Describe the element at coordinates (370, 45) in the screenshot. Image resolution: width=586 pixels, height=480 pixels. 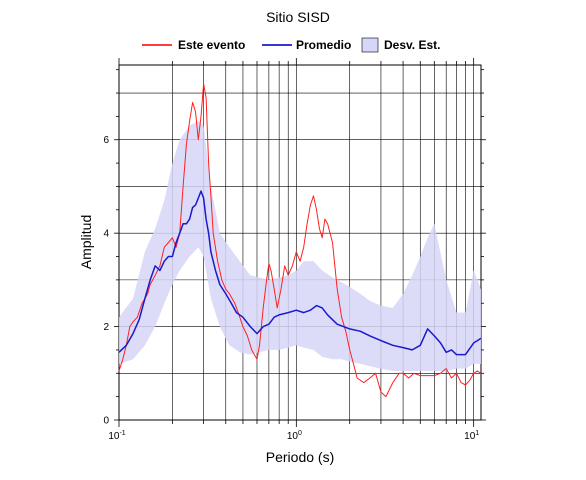
I see `legend-swatch-std` at that location.